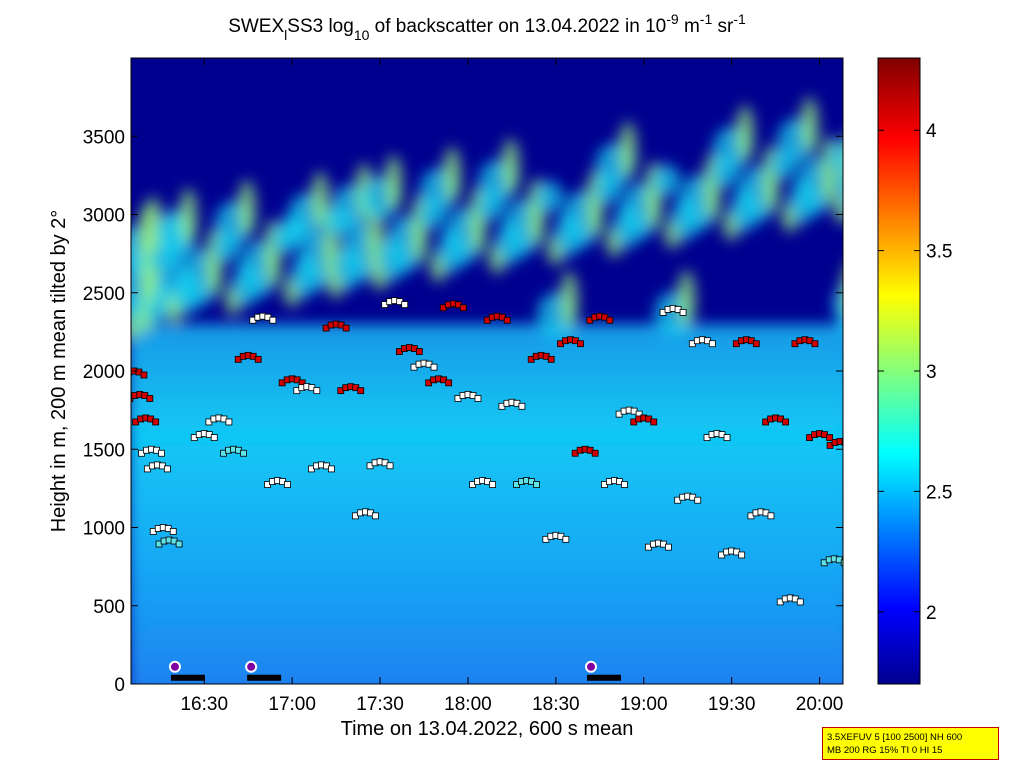  Describe the element at coordinates (204, 704) in the screenshot. I see `x-tick-label: 16:30` at that location.